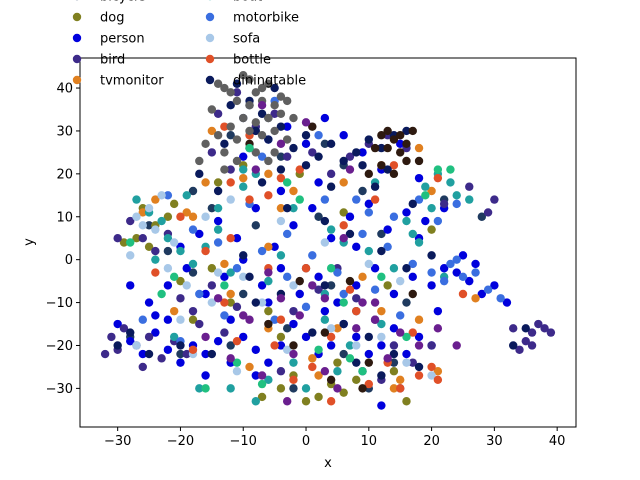 This screenshot has height=480, width=640. I want to click on legend-label: person, so click(122, 39).